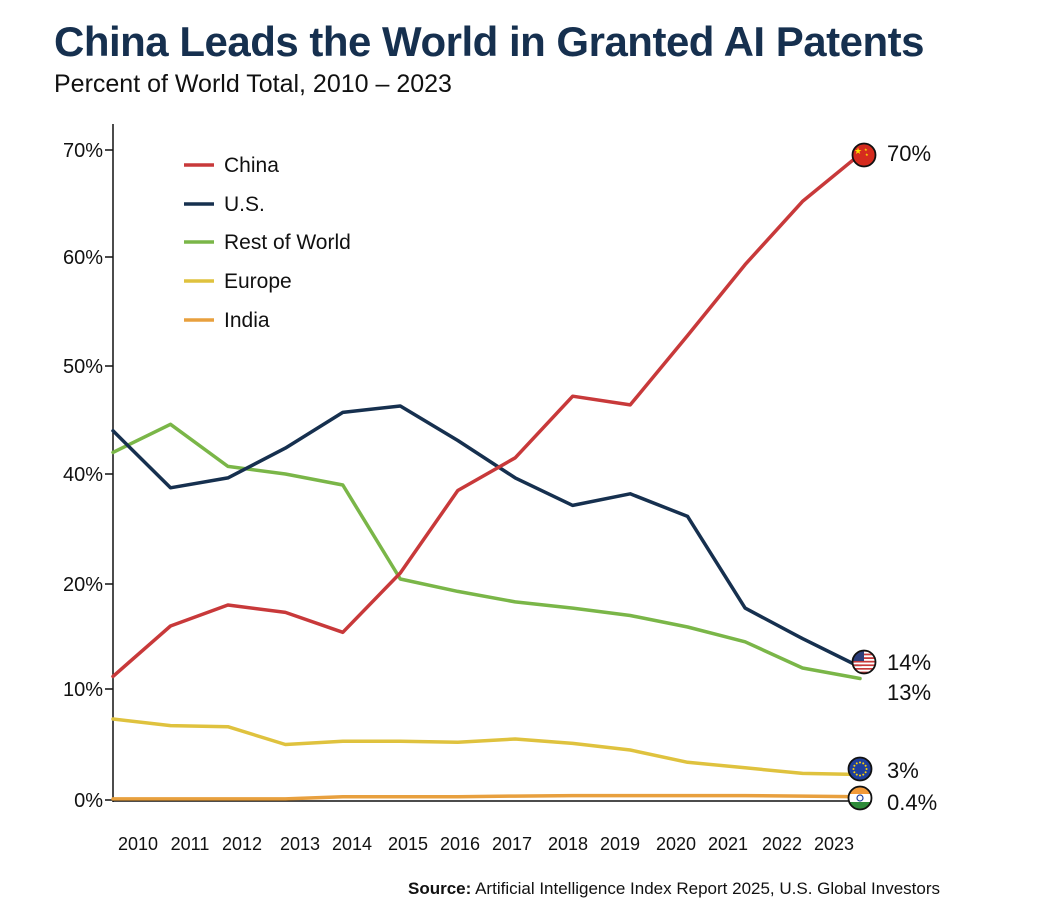 This screenshot has width=1056, height=914. I want to click on x-tick-label: 2017, so click(512, 844).